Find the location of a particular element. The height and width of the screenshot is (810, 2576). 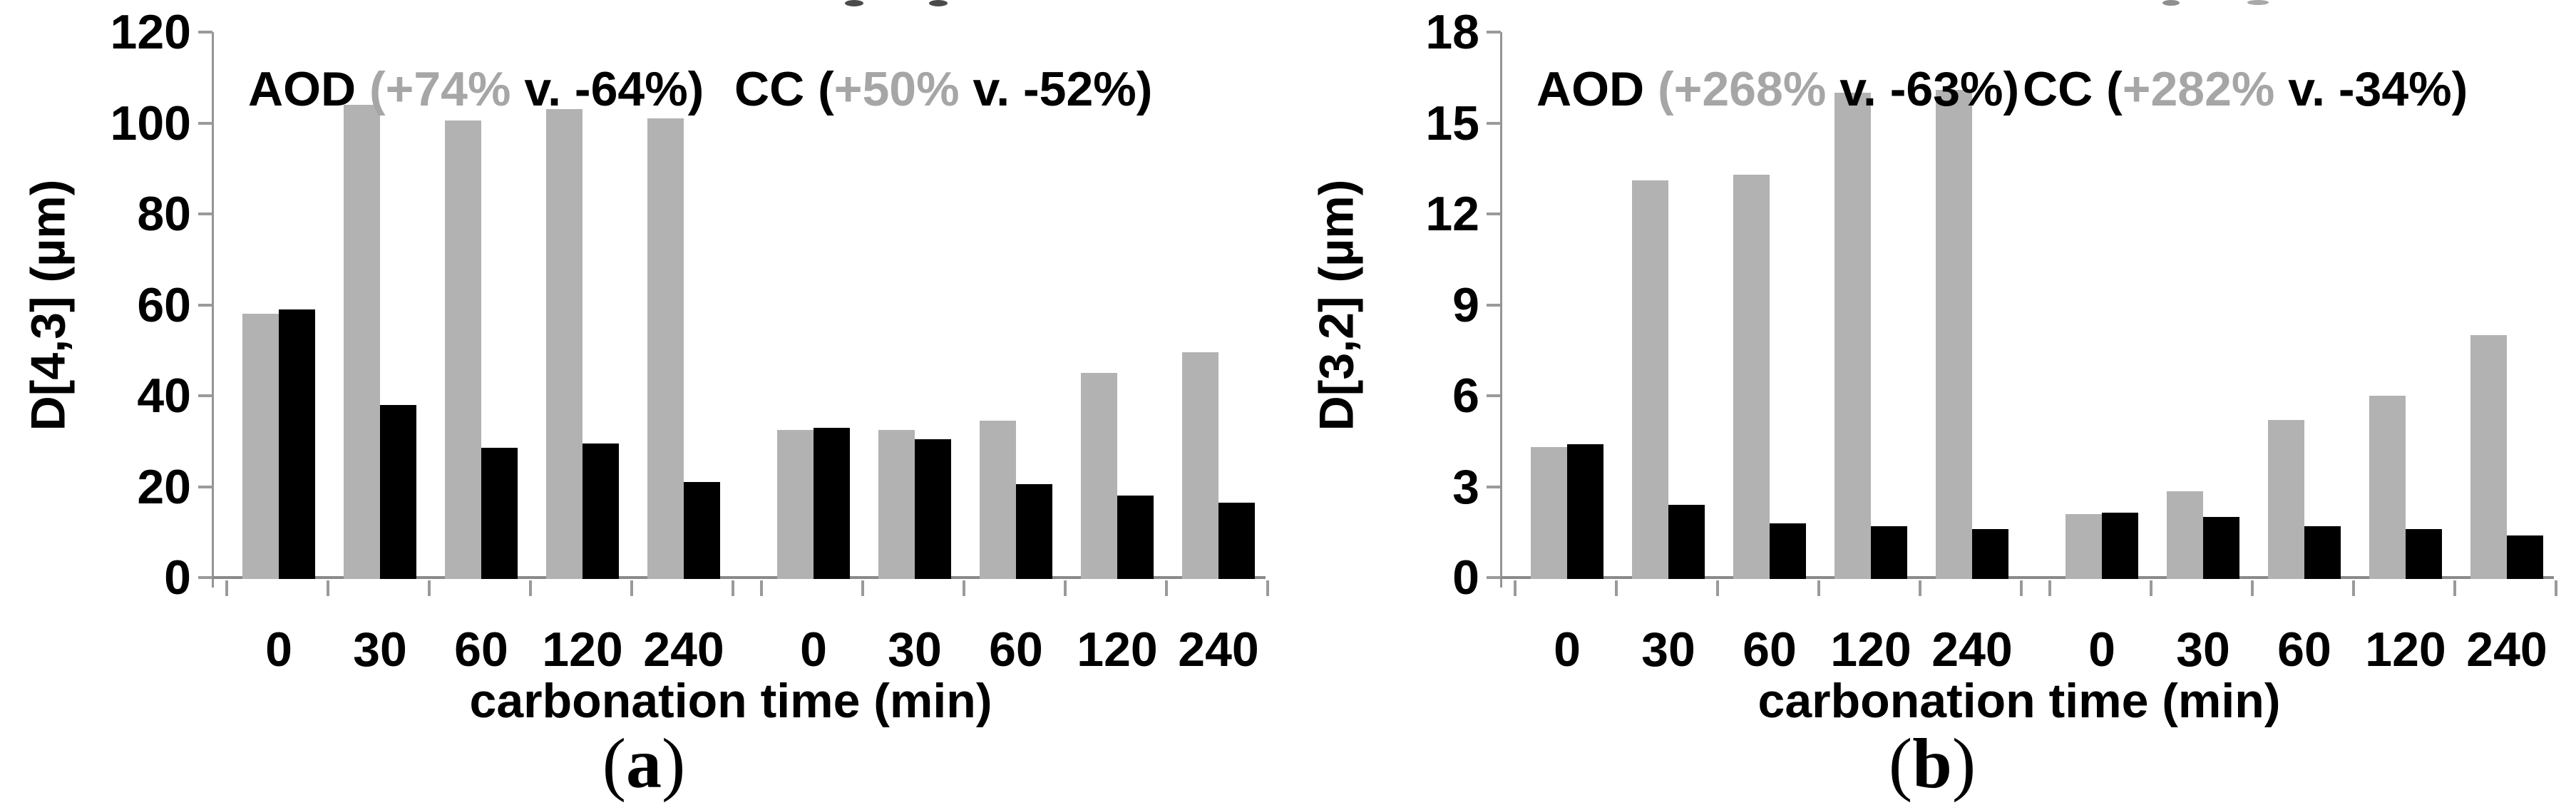

x-tick-label: 120 is located at coordinates (582, 649).